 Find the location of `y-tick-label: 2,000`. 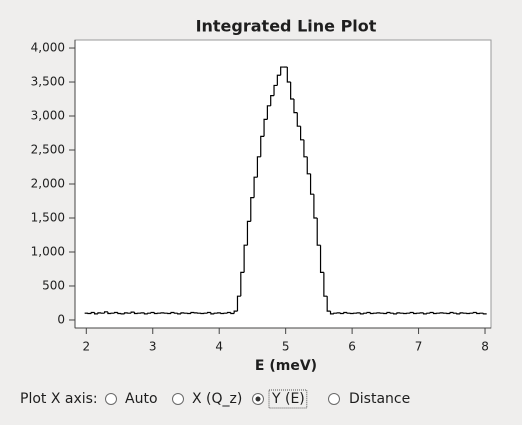

y-tick-label: 2,000 is located at coordinates (48, 184).